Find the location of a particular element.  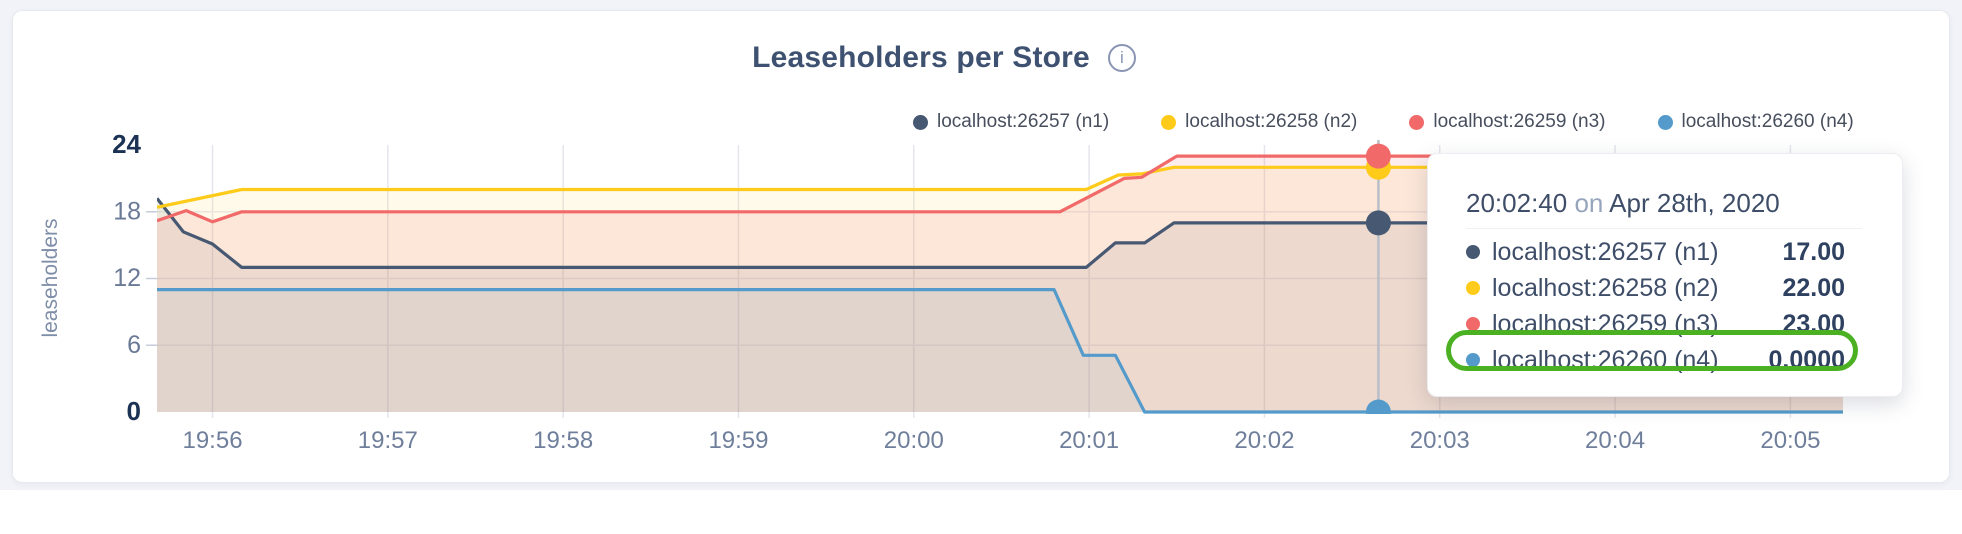

x-tick-label: 20:04 is located at coordinates (1615, 440).